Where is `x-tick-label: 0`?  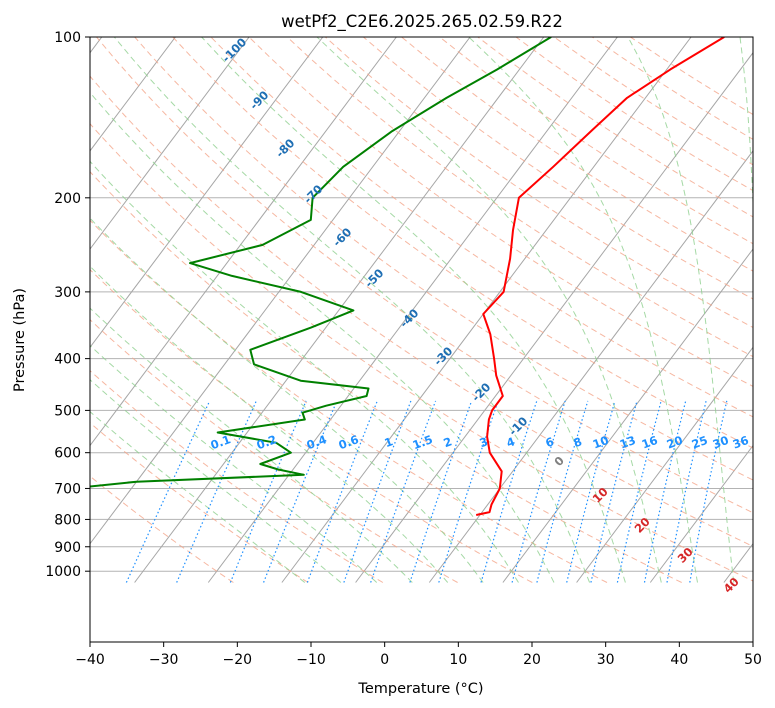
x-tick-label: 0 is located at coordinates (384, 660).